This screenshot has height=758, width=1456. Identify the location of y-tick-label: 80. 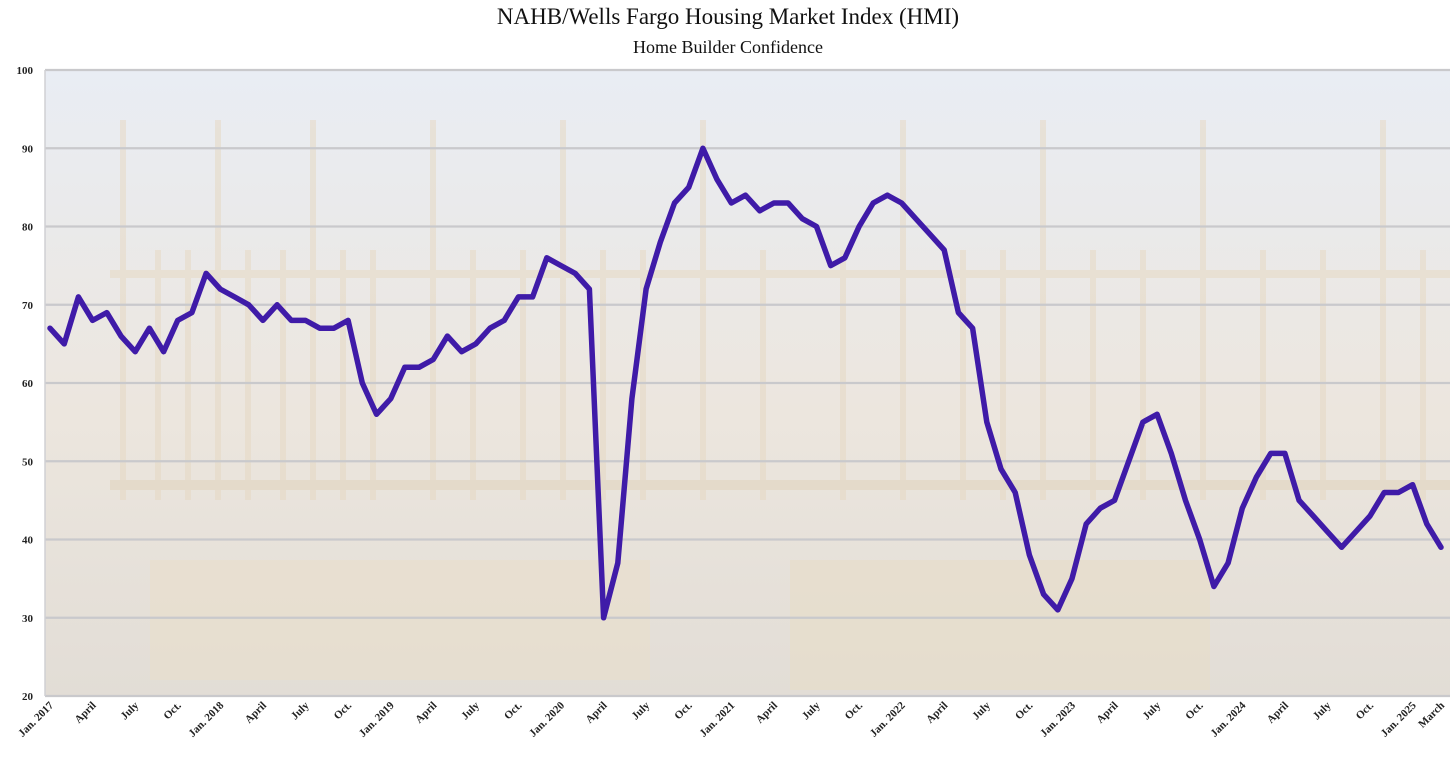
(28, 228).